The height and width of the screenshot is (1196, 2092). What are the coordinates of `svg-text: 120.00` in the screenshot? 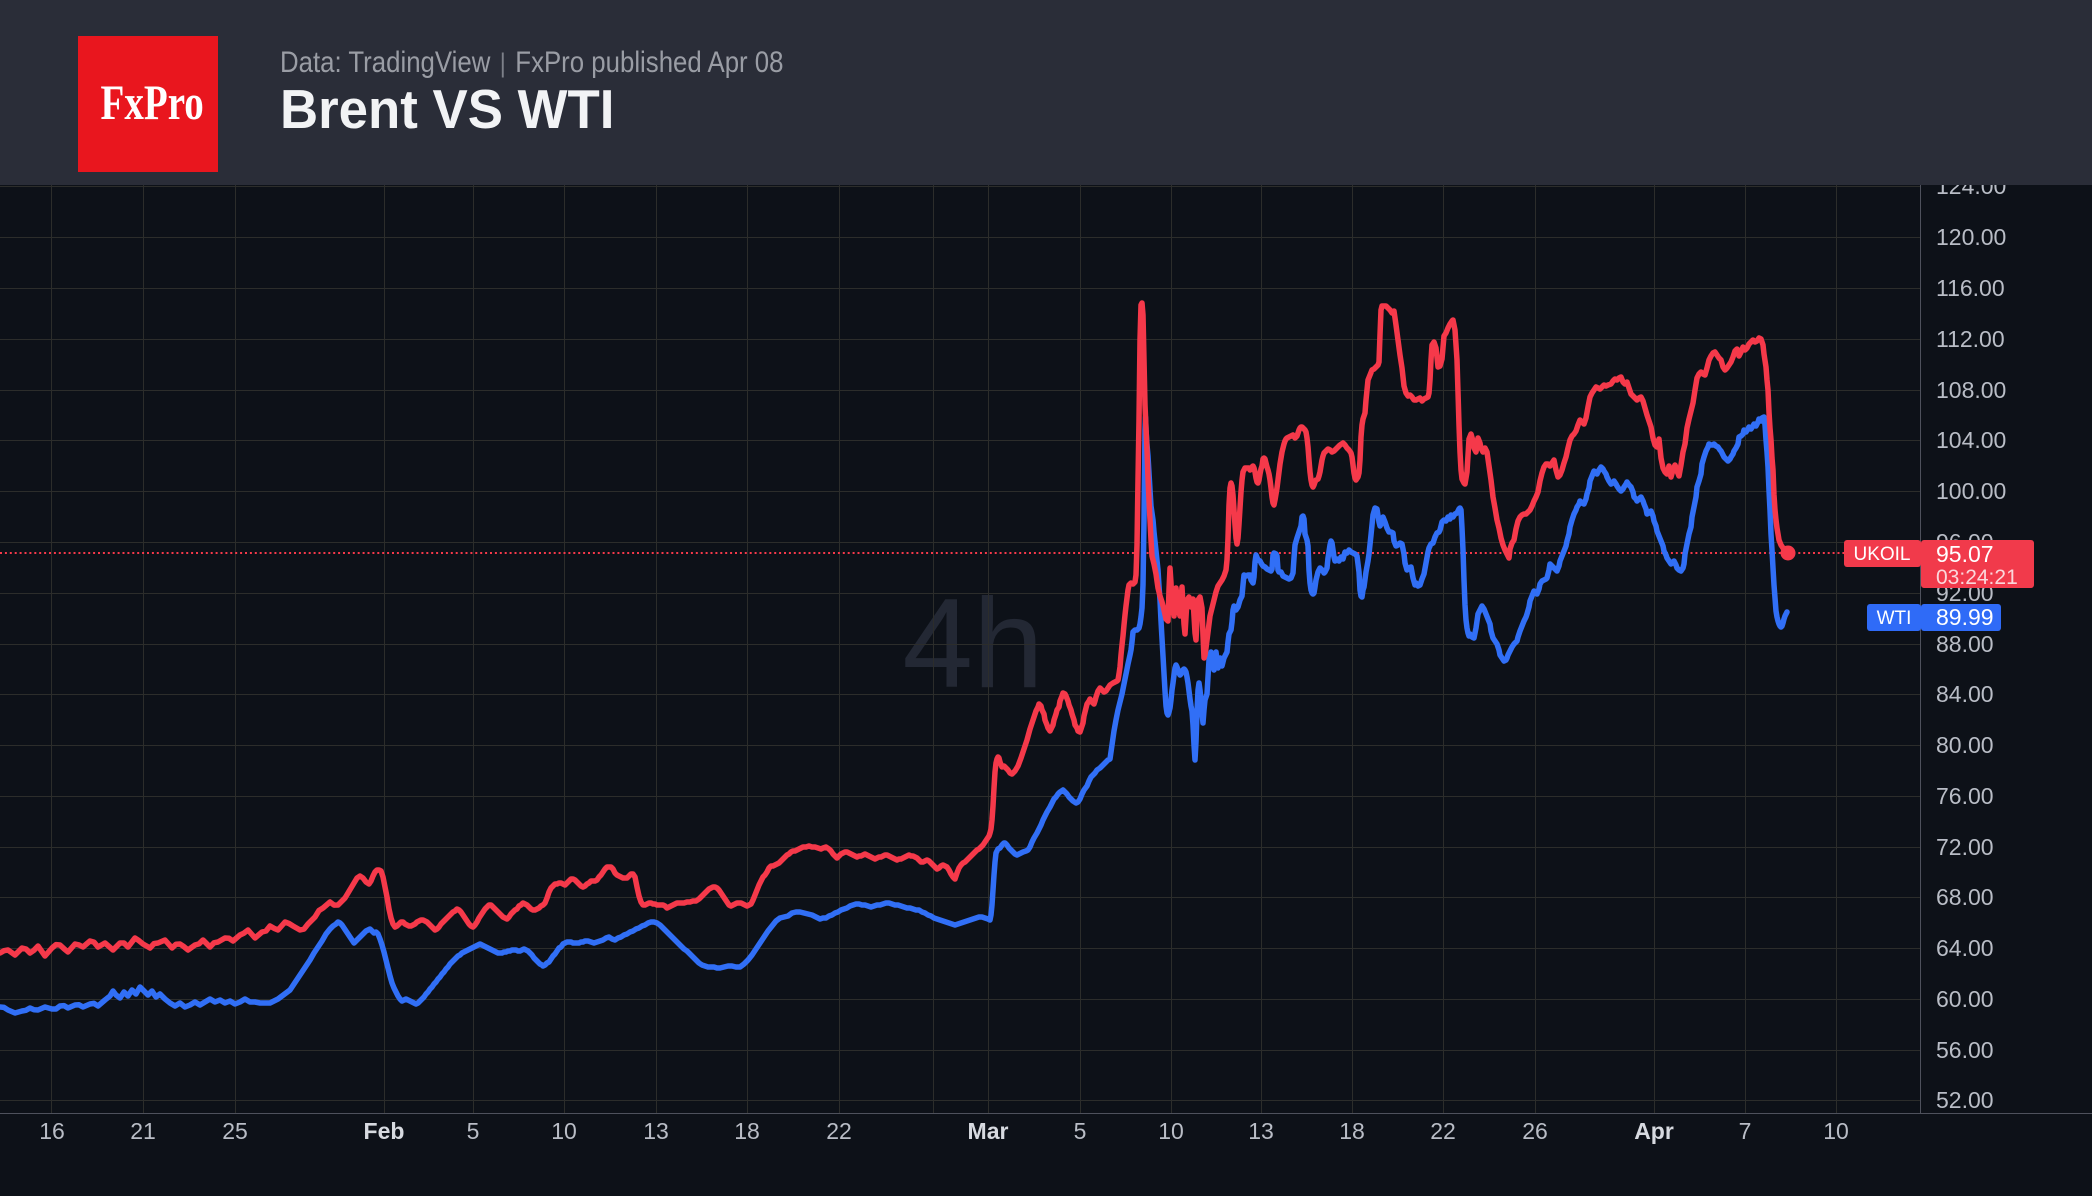 It's located at (1971, 237).